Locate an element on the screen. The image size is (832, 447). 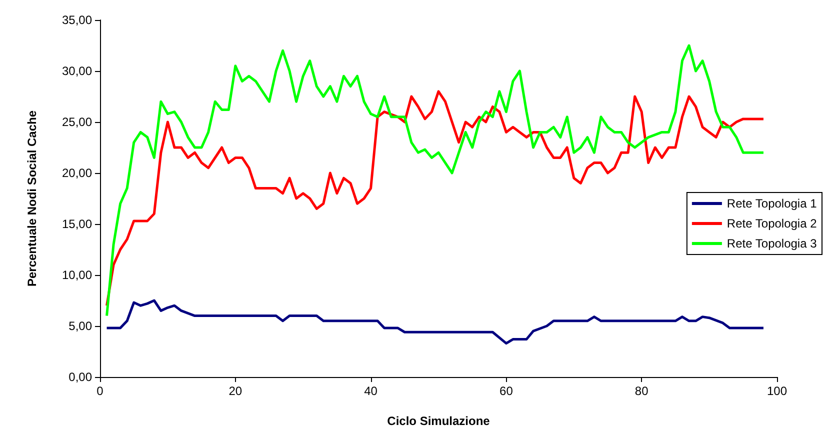
x-axis-title: Ciclo Simulazione is located at coordinates (438, 421).